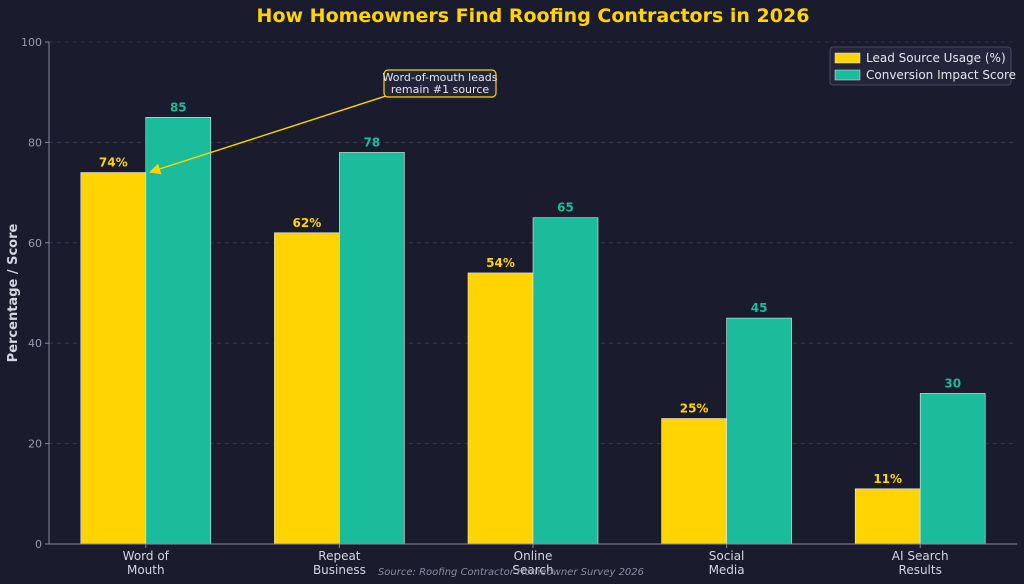 The width and height of the screenshot is (1024, 584). I want to click on legend-label: Conversion Impact Score, so click(941, 75).